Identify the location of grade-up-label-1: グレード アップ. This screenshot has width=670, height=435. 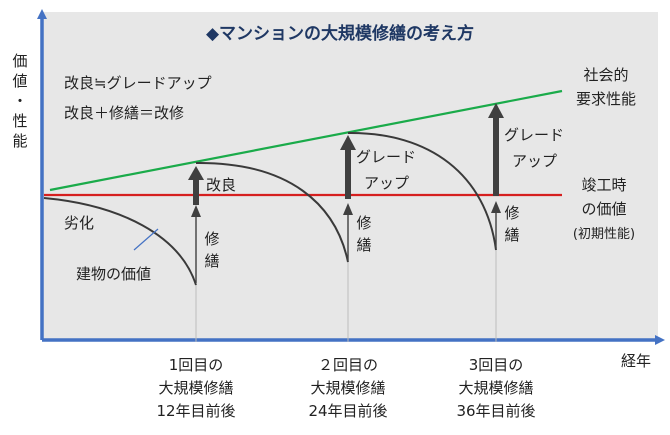
(386, 170).